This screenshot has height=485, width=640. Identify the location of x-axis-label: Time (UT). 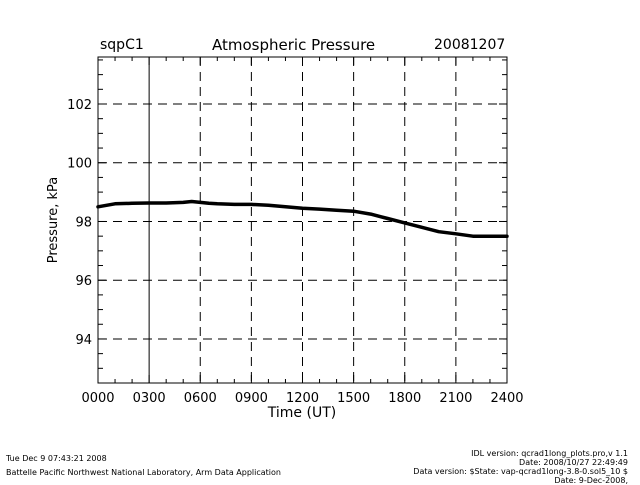
(301, 413).